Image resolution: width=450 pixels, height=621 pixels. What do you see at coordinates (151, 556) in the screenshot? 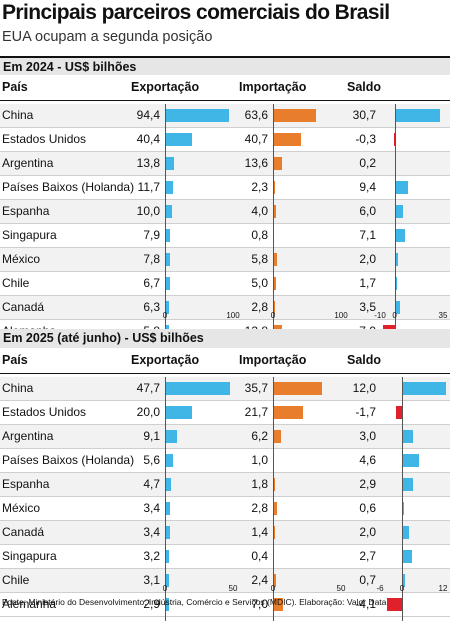
I see `export-value: 3,2` at bounding box center [151, 556].